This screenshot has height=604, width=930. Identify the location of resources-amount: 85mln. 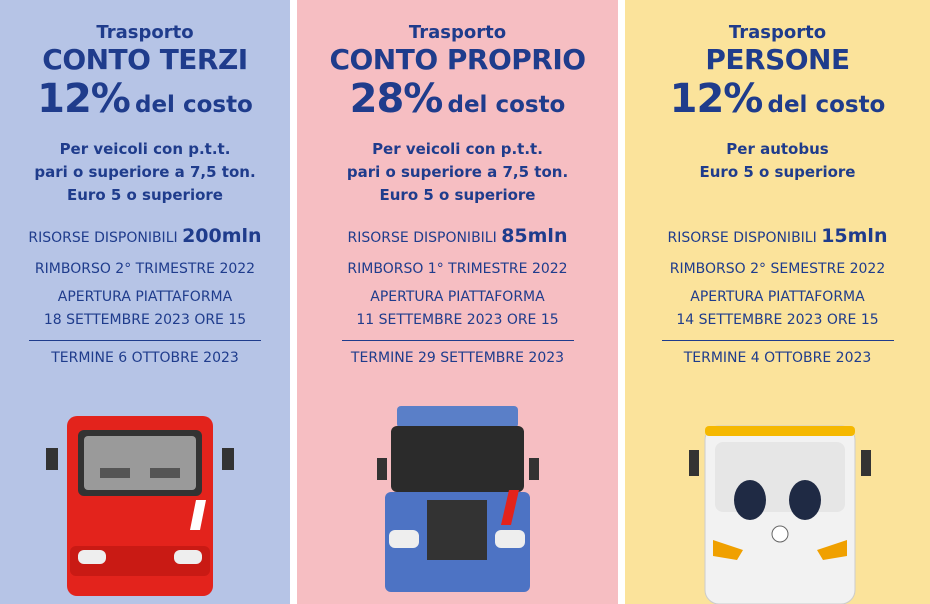
(534, 236).